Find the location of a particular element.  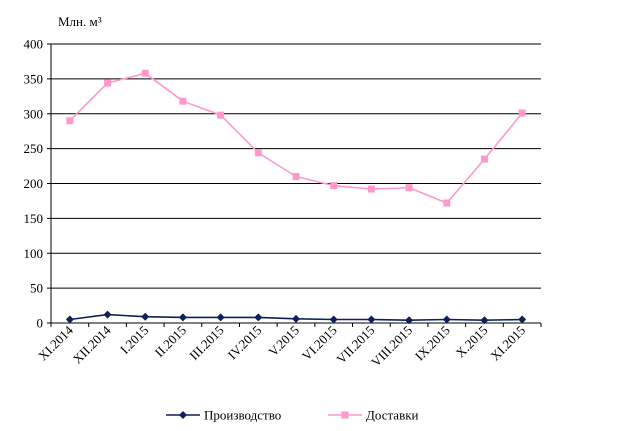

y-unit-label: Млн. м³ is located at coordinates (80, 21).